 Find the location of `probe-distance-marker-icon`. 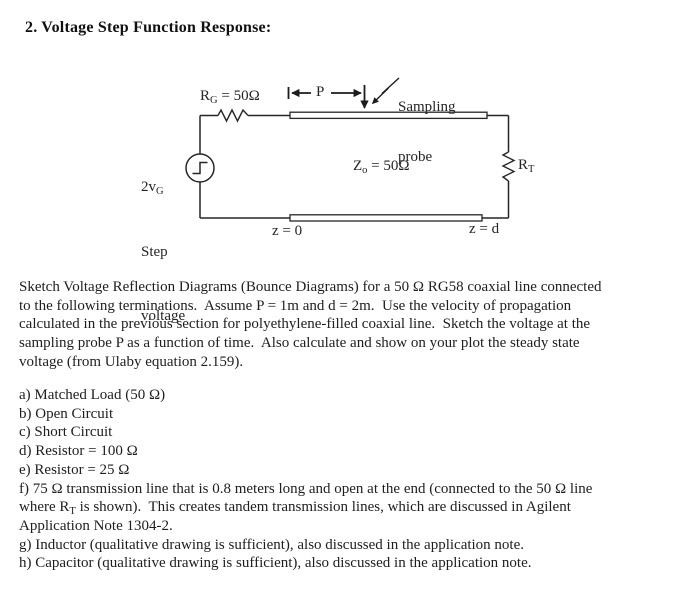

probe-distance-marker-icon is located at coordinates (328, 97).